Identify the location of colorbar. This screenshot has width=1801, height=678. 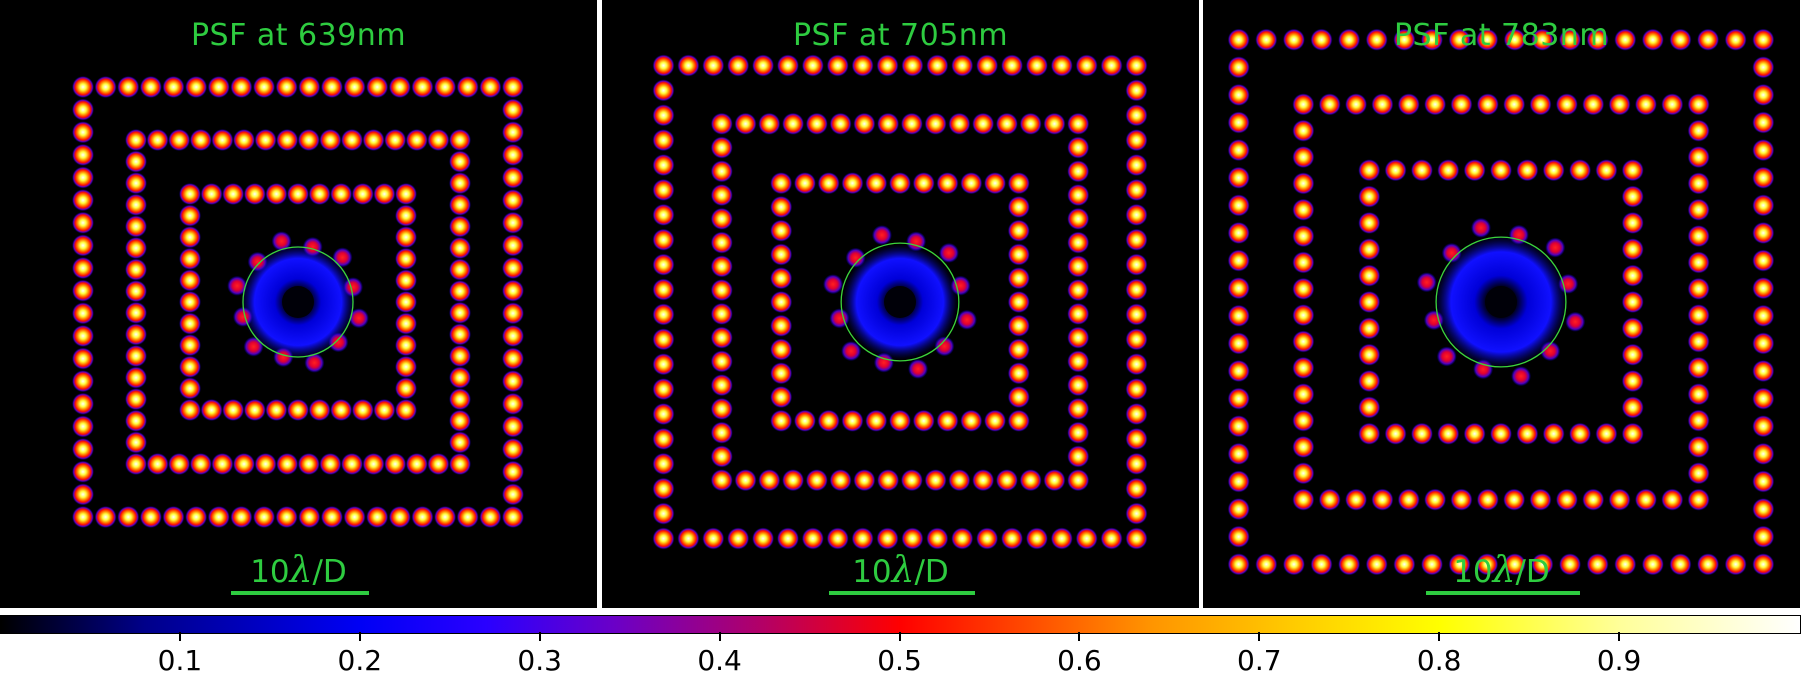
(900, 624).